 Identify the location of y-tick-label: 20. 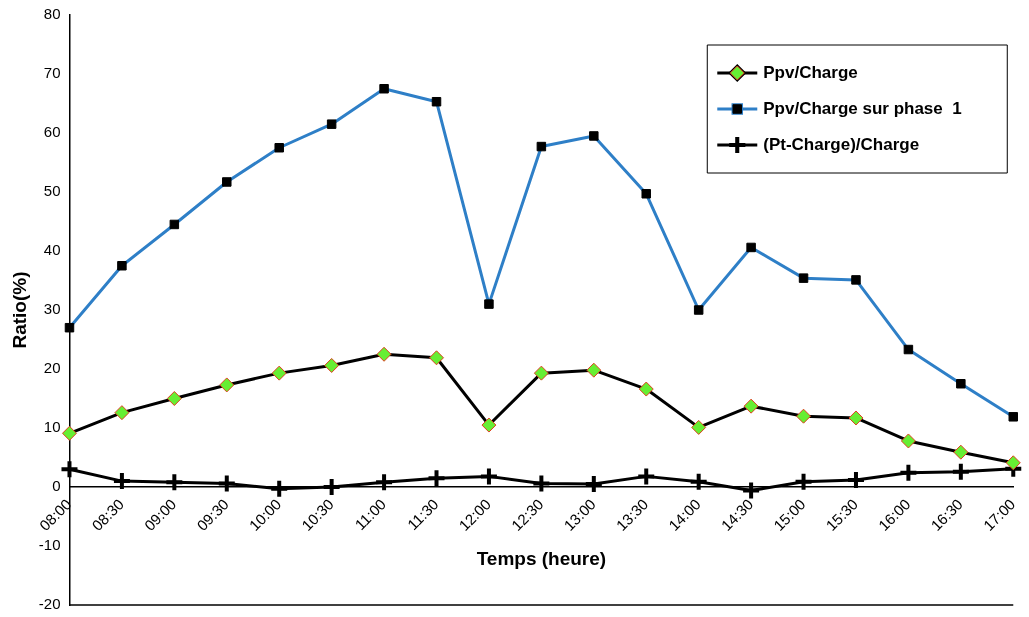
(52, 368).